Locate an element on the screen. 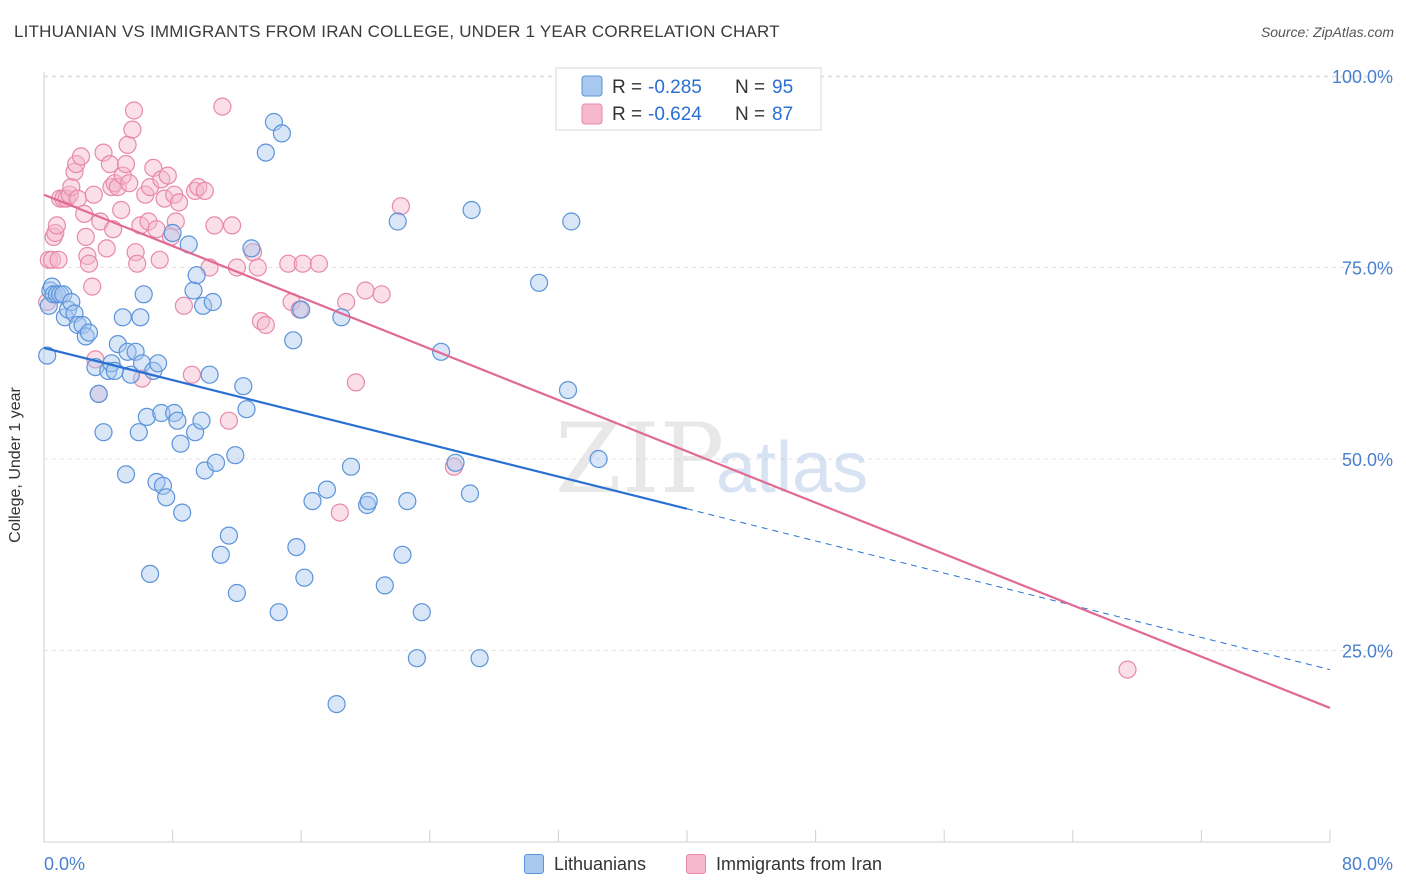  y-axis-label: College, Under 1 year is located at coordinates (15, 465).